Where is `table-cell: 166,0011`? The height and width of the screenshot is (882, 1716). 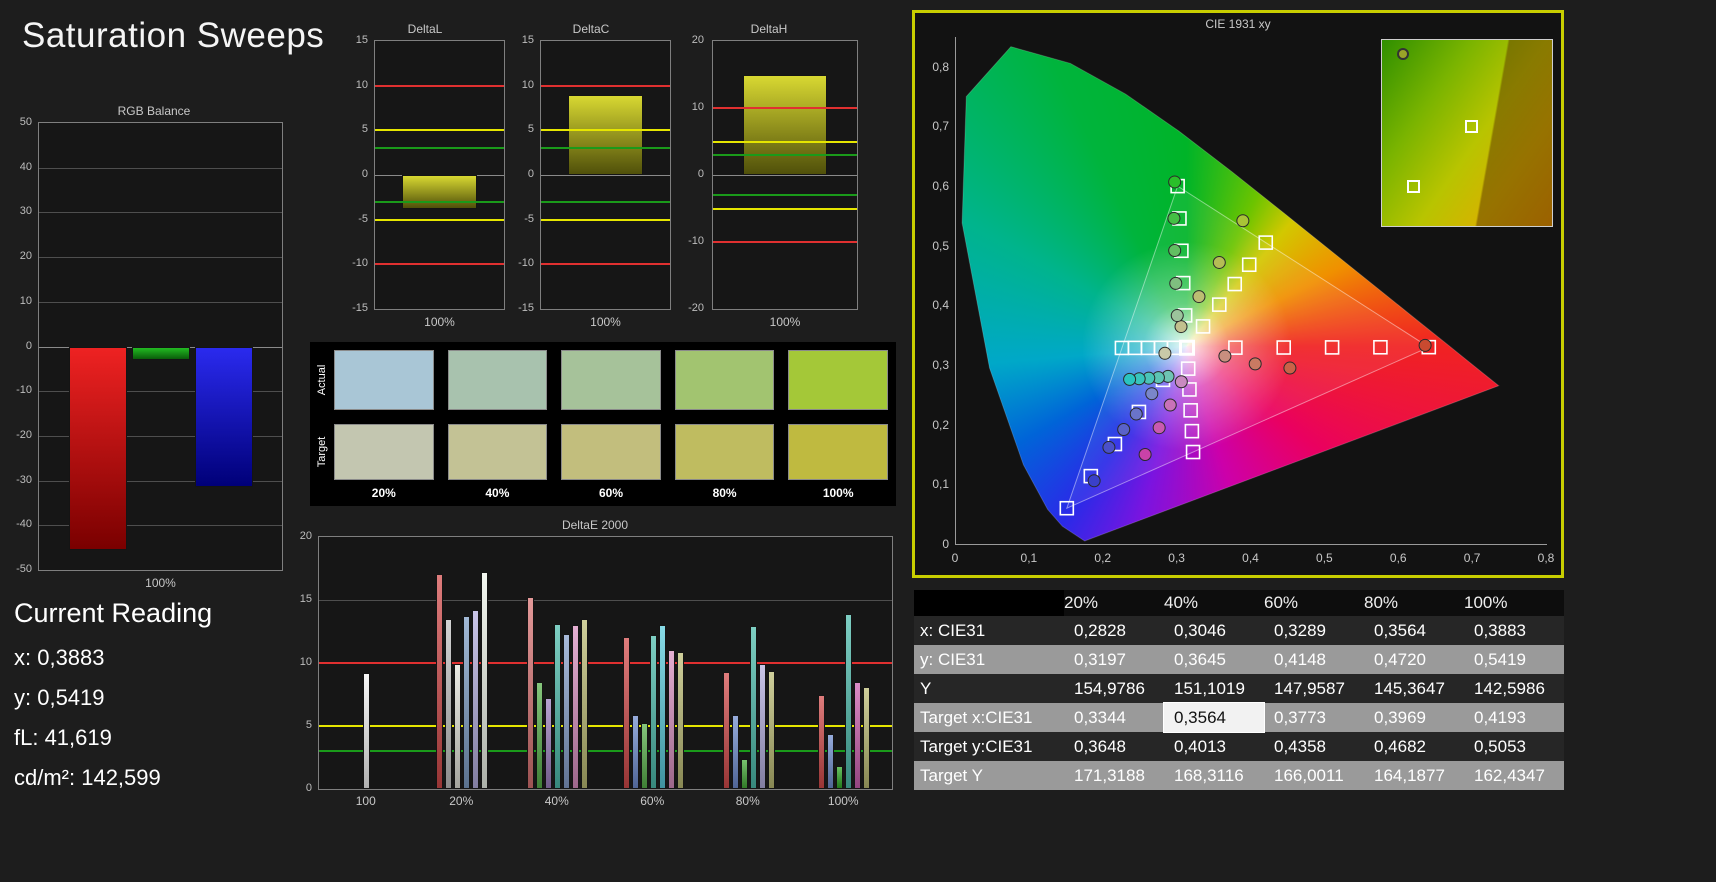 table-cell: 166,0011 is located at coordinates (1309, 775).